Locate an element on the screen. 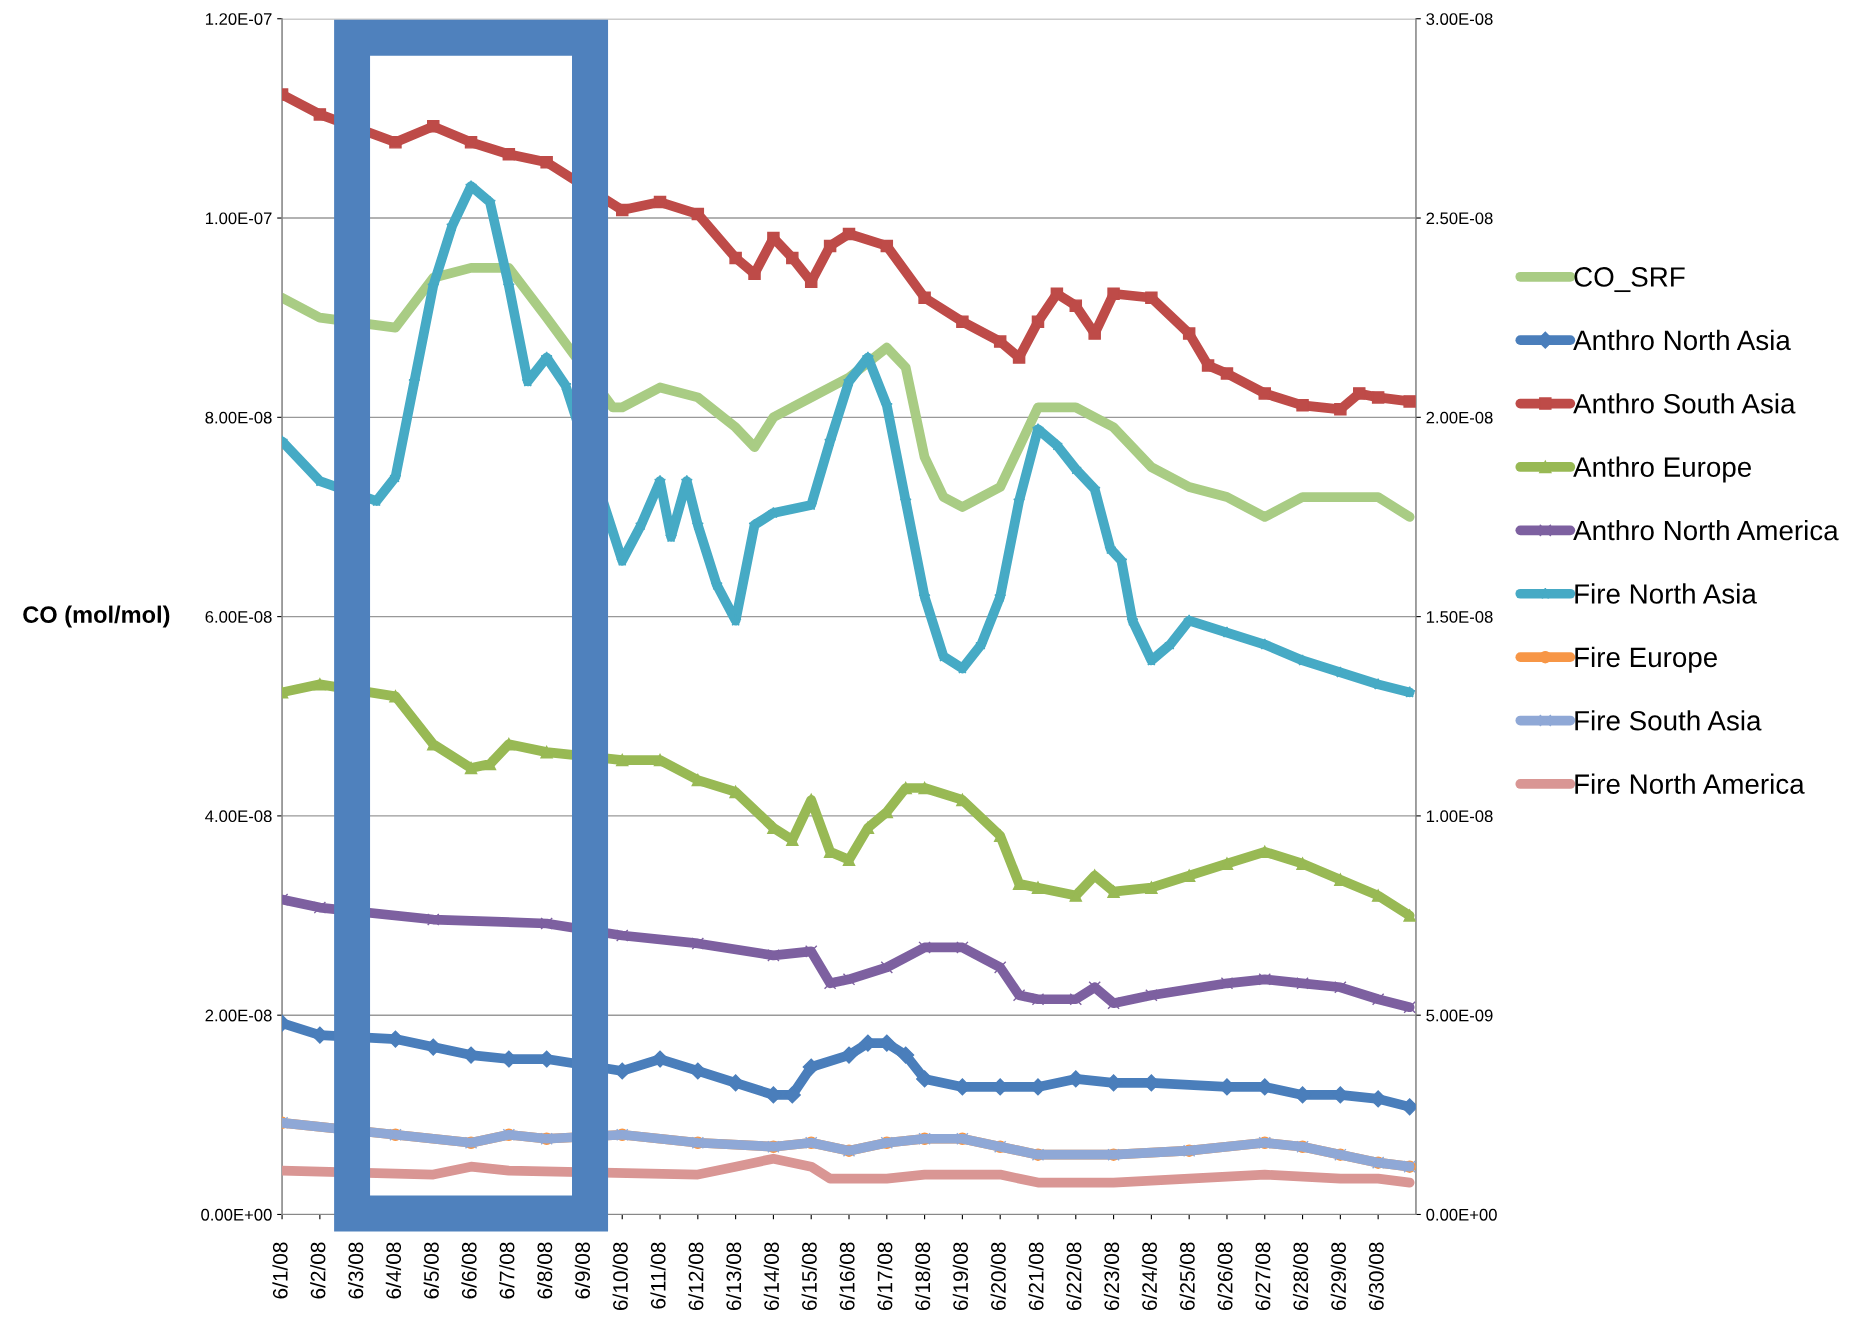  legend-label: Fire South Asia is located at coordinates (1668, 720).